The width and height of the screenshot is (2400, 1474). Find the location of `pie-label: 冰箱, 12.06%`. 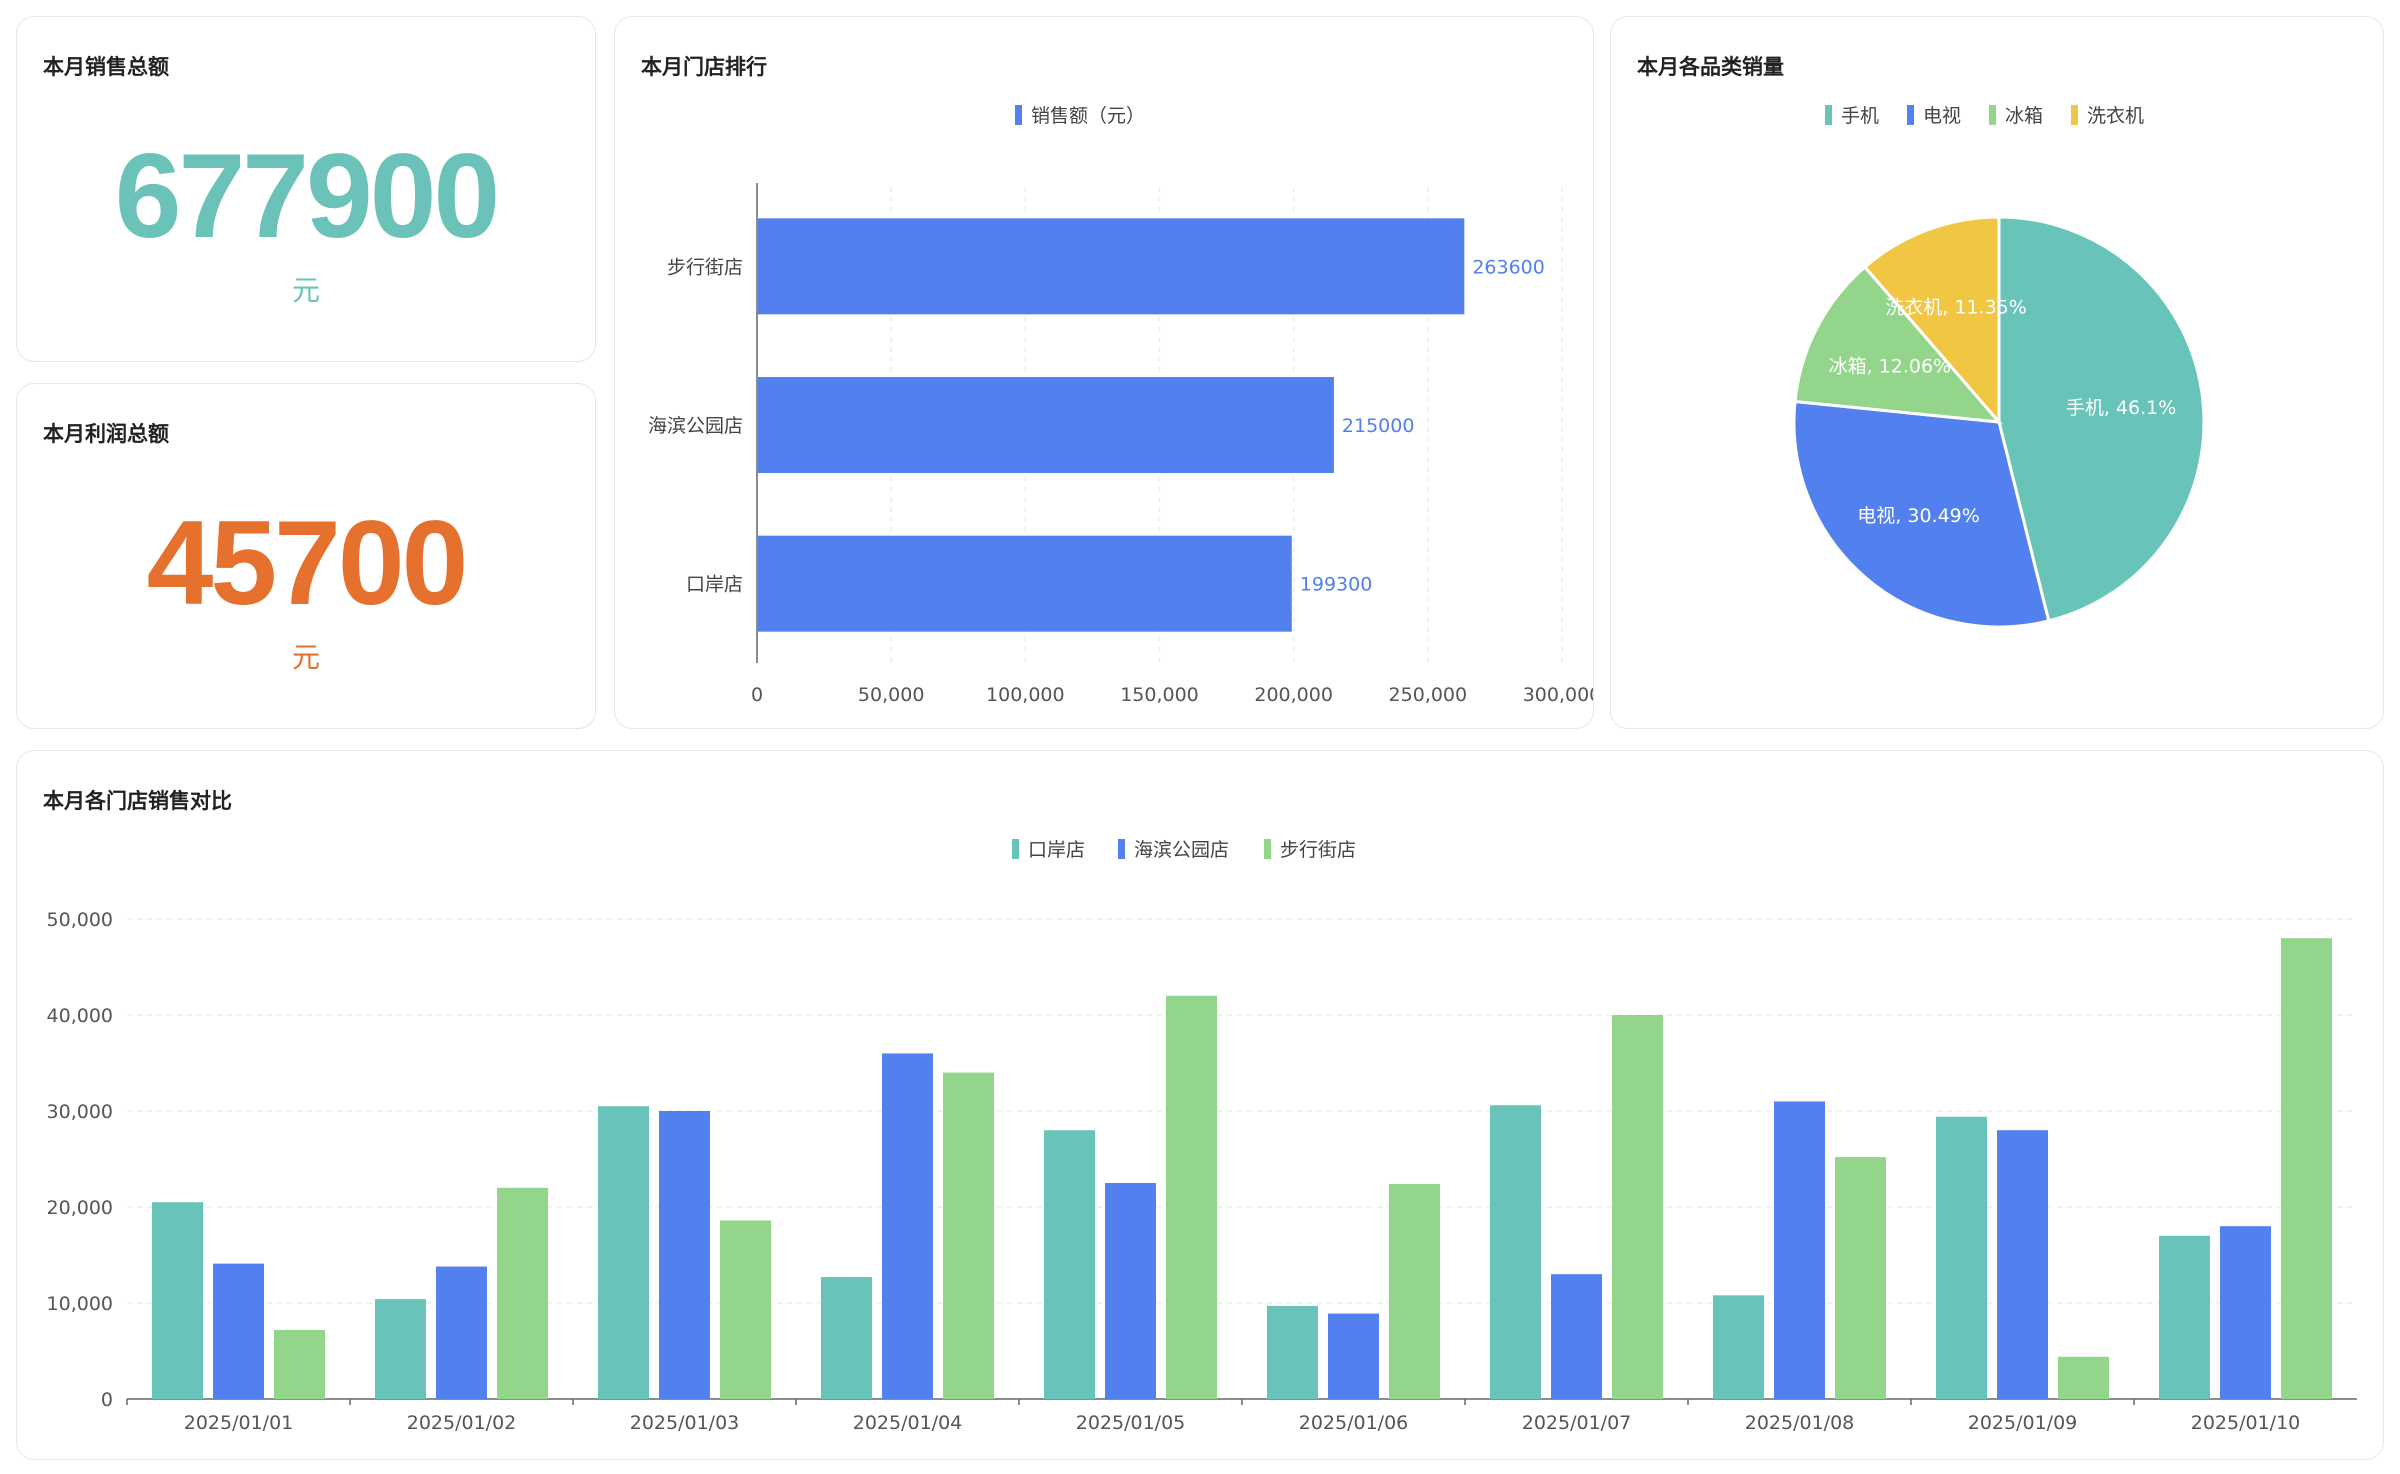

pie-label: 冰箱, 12.06% is located at coordinates (1890, 366).